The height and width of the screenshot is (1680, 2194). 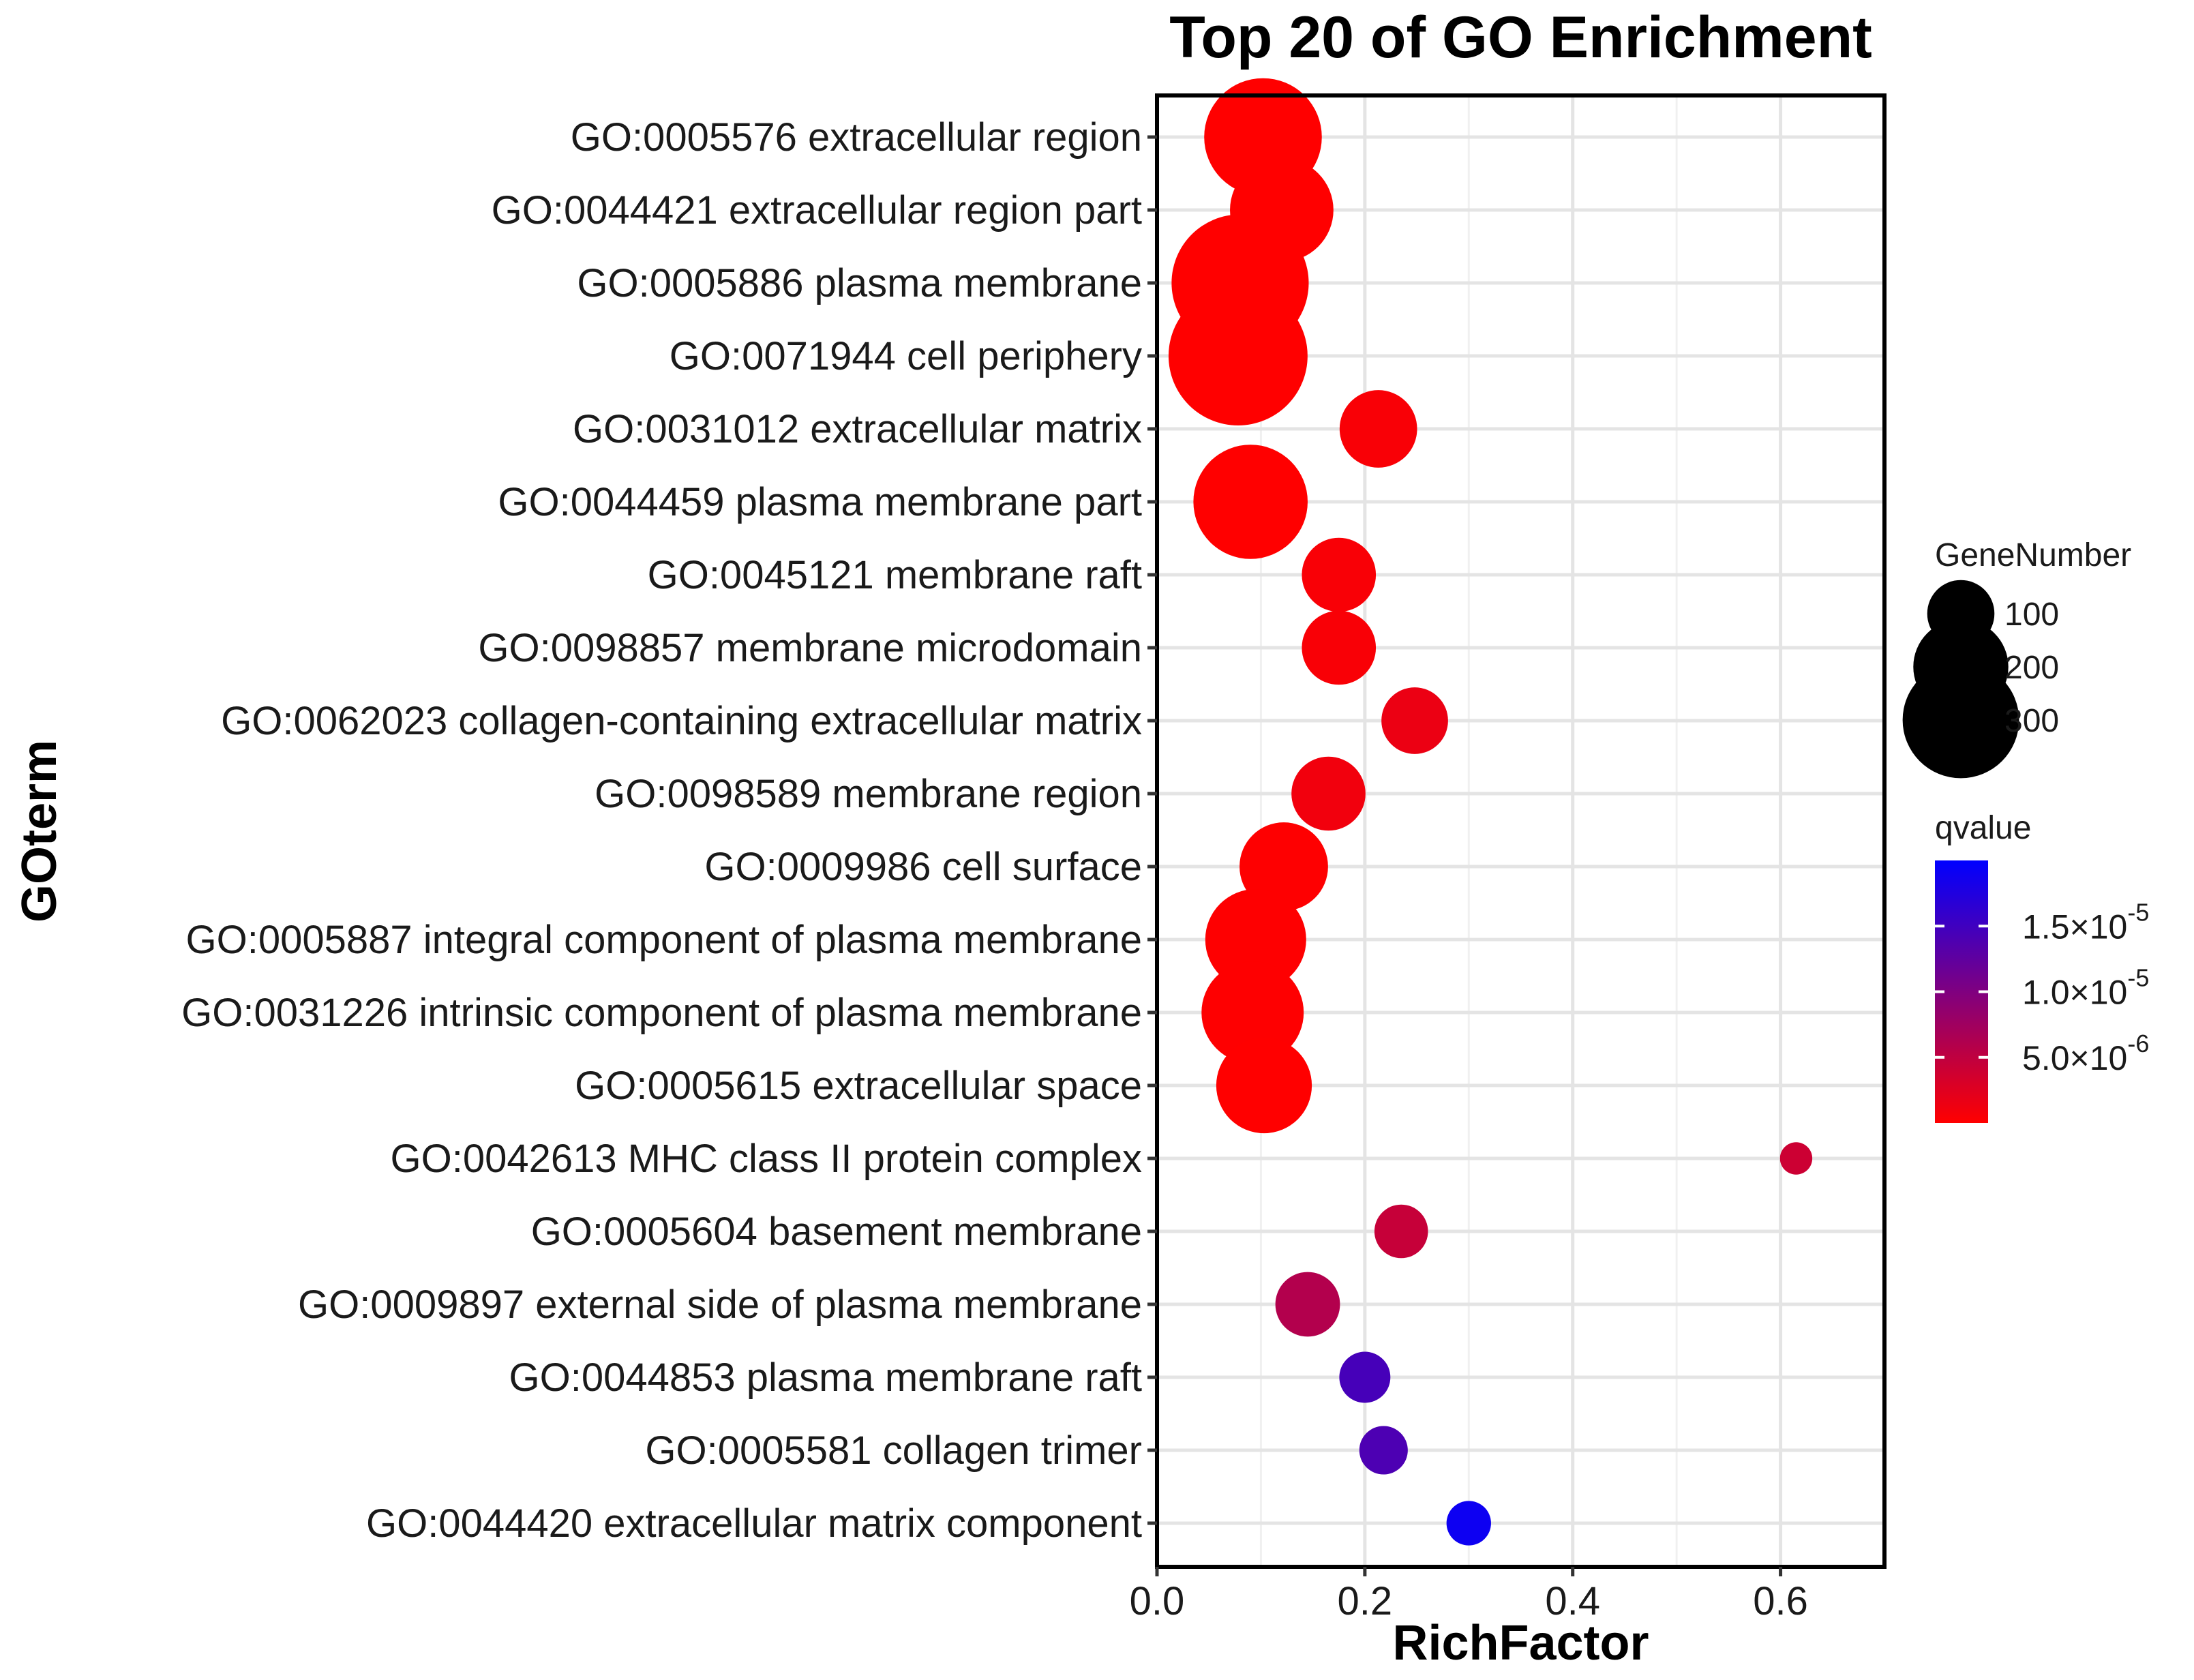 I want to click on y-tick-label: GO:0009986 cell surface, so click(x=923, y=867).